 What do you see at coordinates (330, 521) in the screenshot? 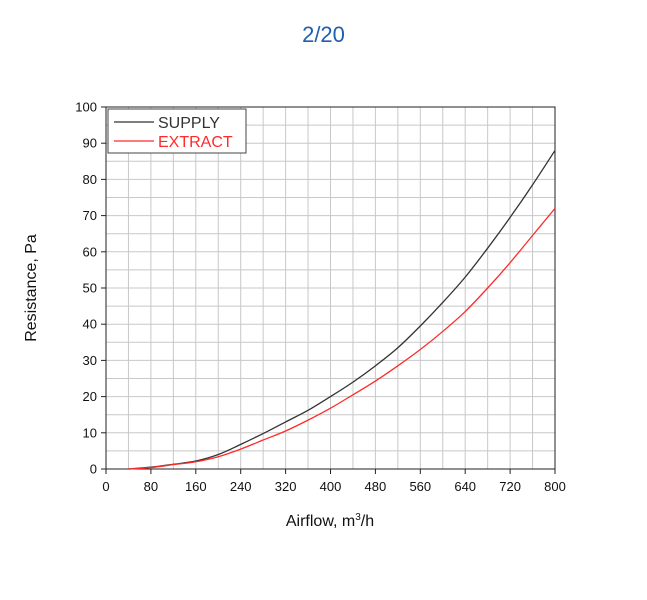
I see `x-axis-title: Airflow, m3/h` at bounding box center [330, 521].